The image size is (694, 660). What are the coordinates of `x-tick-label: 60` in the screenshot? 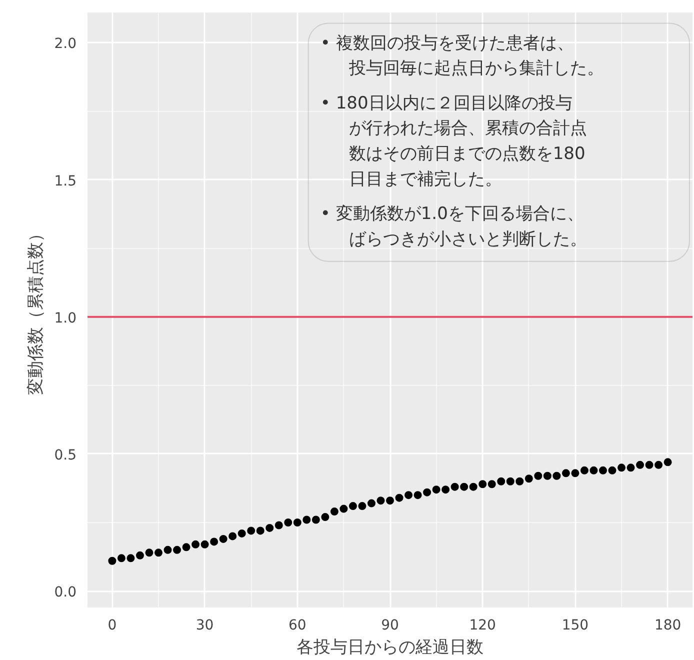 It's located at (297, 626).